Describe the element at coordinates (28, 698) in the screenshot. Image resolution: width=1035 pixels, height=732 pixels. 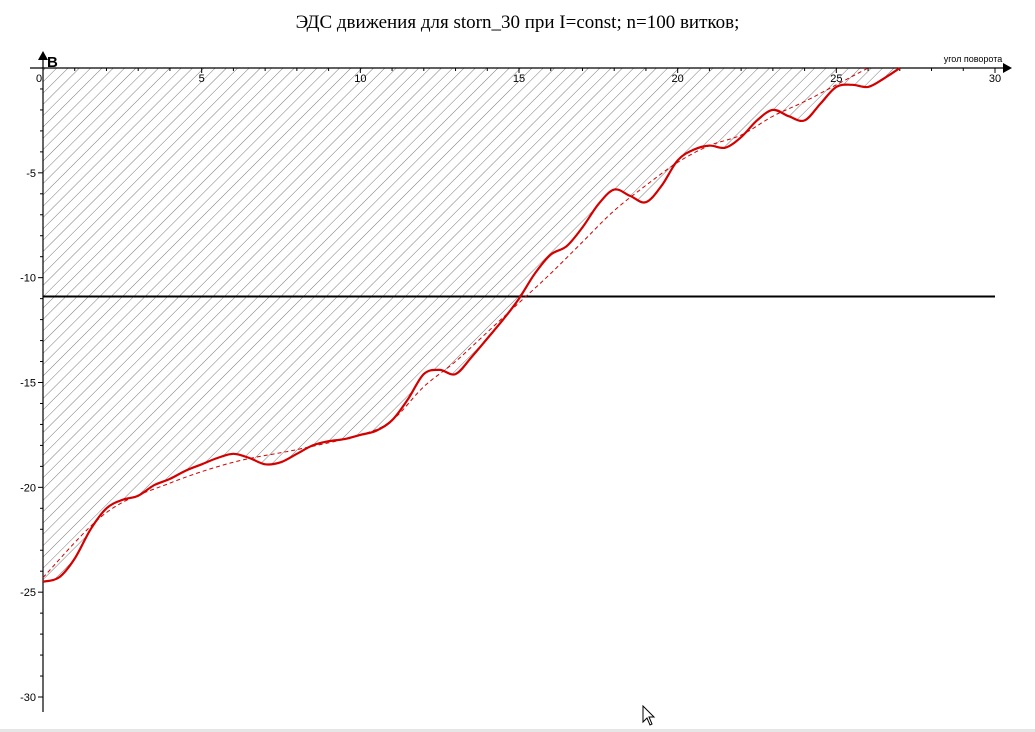
I see `y-tick-label: -30` at that location.